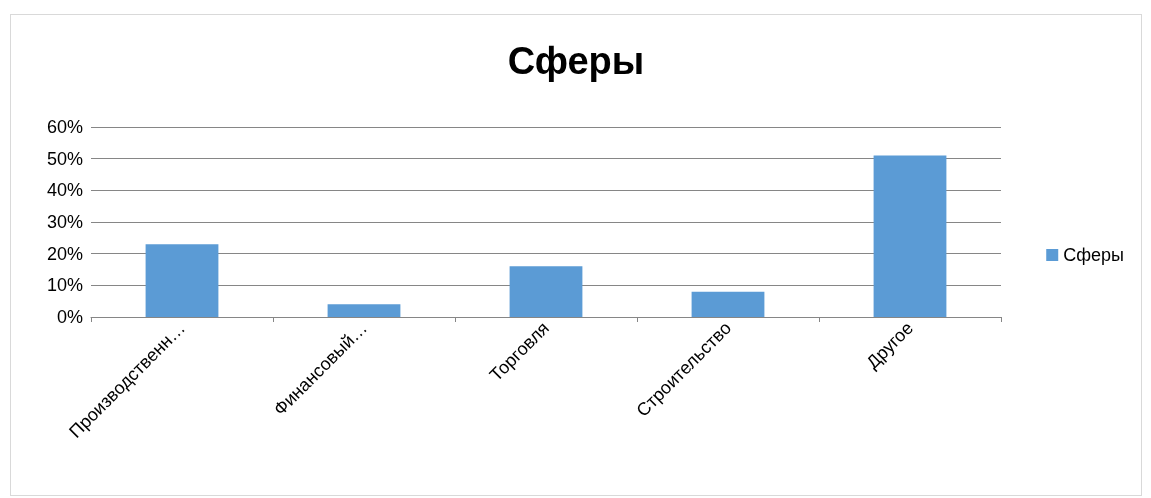 This screenshot has height=498, width=1151. Describe the element at coordinates (64, 285) in the screenshot. I see `y-tick-label: 10%` at that location.